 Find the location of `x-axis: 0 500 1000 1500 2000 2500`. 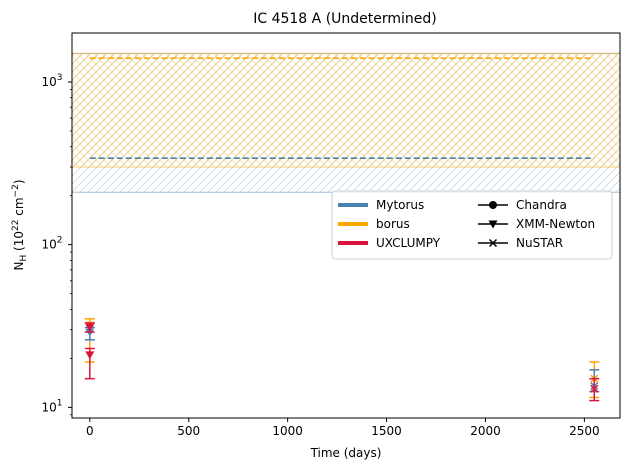

x-axis: 0 500 1000 1500 2000 2500 is located at coordinates (343, 428).